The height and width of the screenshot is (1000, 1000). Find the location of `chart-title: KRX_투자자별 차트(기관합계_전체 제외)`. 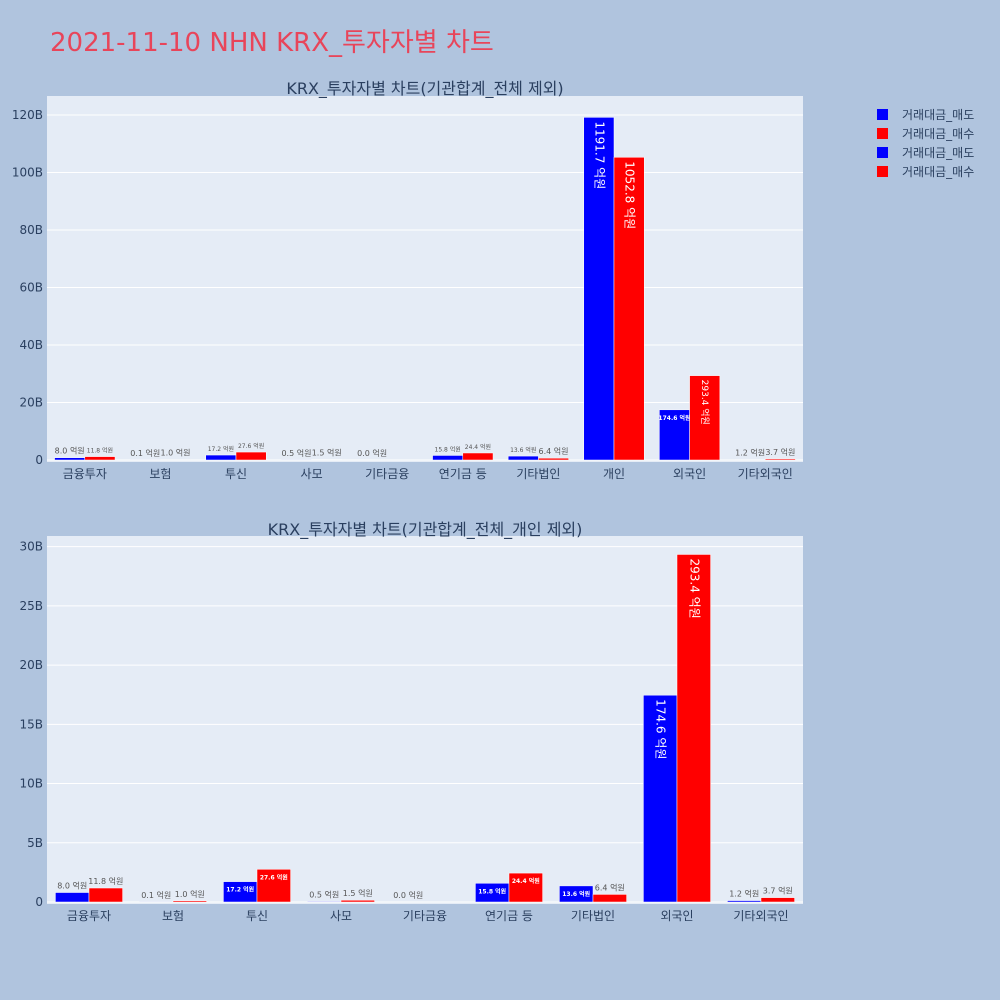

chart-title: KRX_투자자별 차트(기관합계_전체 제외) is located at coordinates (424, 89).